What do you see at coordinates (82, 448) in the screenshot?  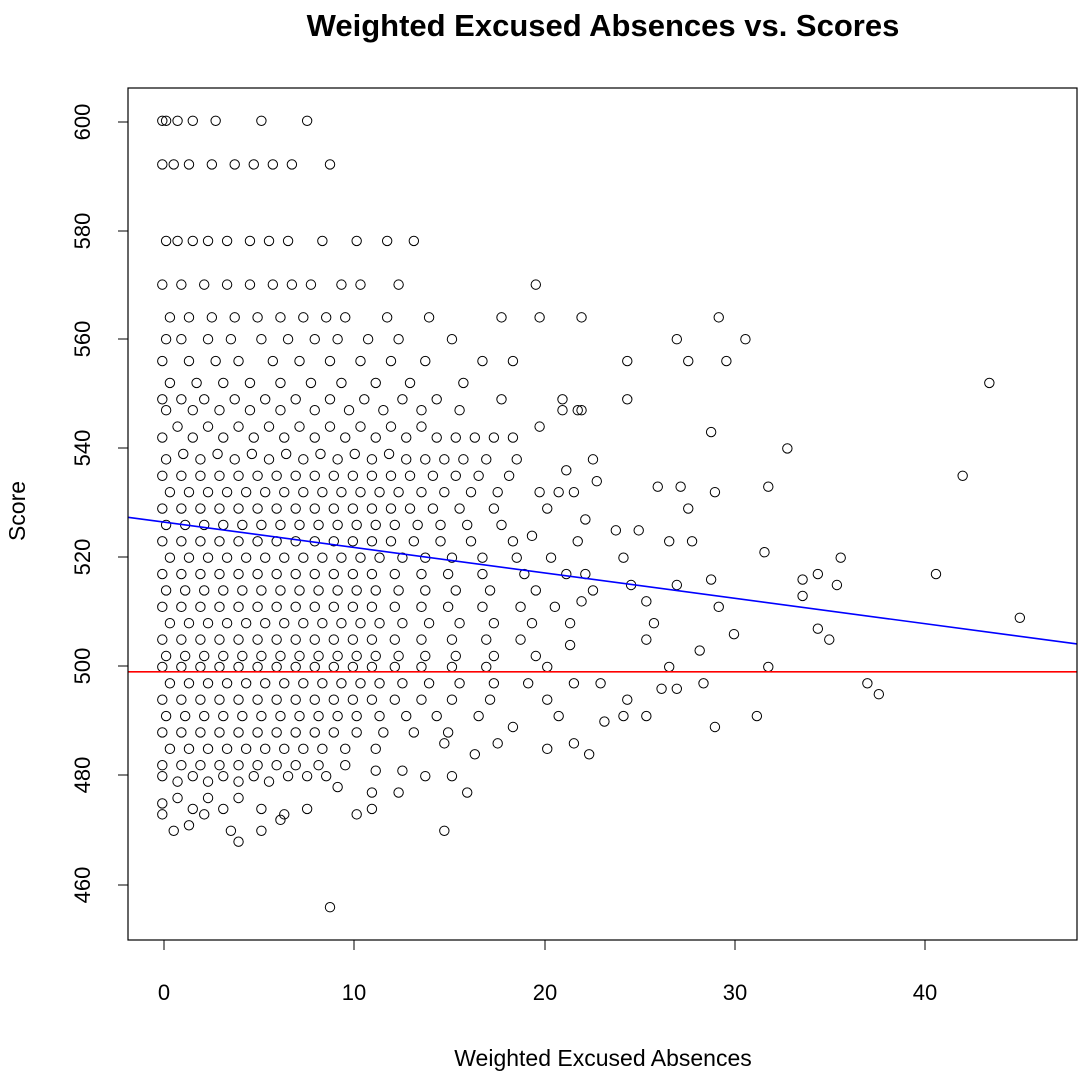 I see `y-tick-label: 540` at bounding box center [82, 448].